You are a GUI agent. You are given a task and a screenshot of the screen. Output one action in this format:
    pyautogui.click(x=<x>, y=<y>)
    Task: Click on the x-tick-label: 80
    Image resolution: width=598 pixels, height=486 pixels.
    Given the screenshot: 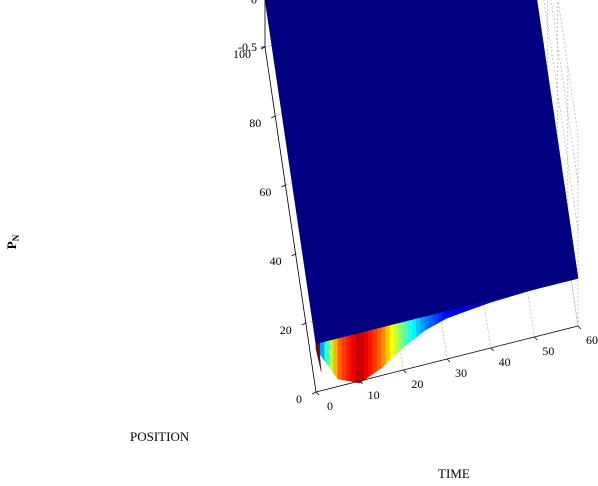 What is the action you would take?
    pyautogui.click(x=255, y=123)
    